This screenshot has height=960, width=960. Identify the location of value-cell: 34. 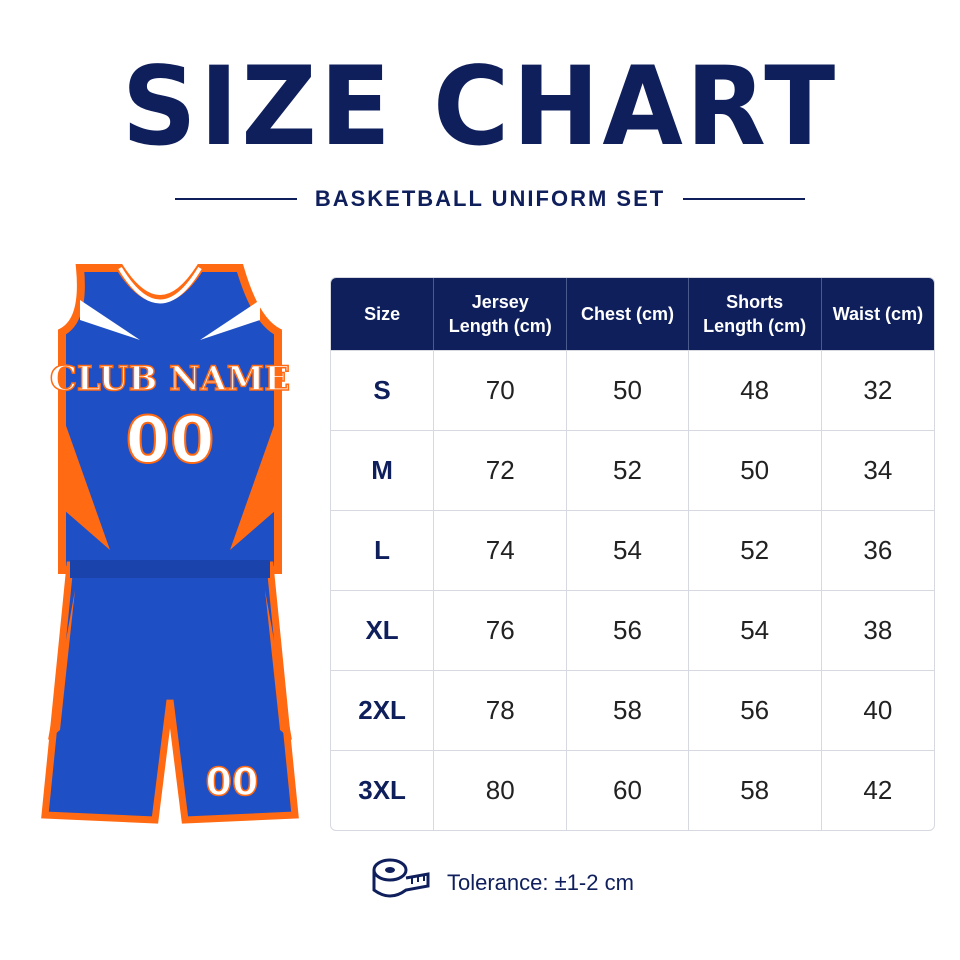
(877, 470).